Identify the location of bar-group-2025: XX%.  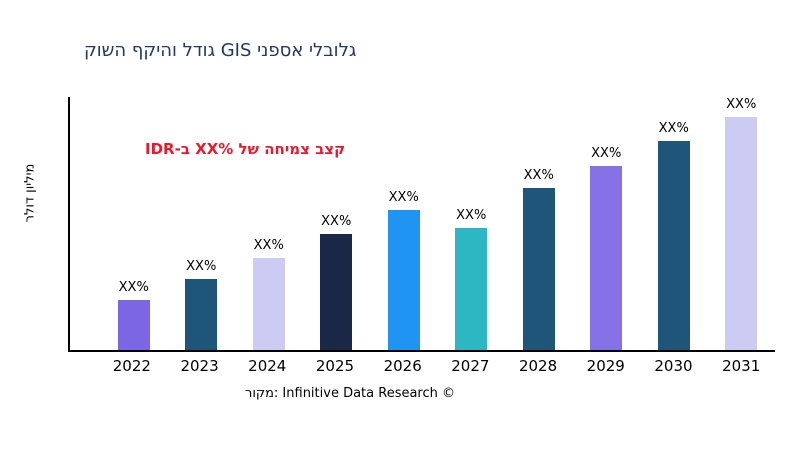
(337, 223).